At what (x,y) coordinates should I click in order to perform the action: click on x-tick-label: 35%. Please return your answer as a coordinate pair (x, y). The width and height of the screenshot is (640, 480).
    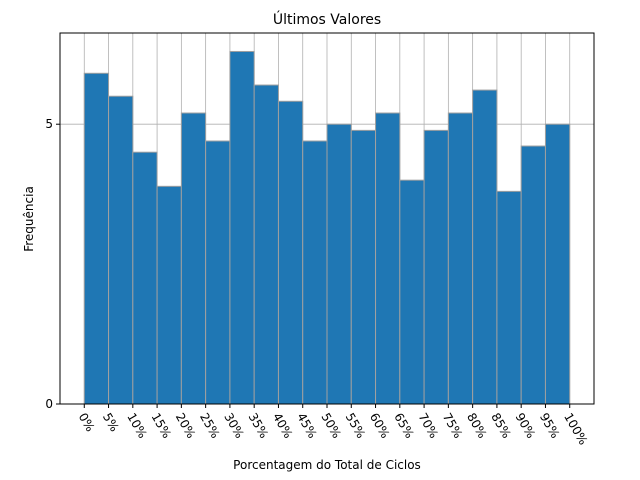
    Looking at the image, I should click on (258, 426).